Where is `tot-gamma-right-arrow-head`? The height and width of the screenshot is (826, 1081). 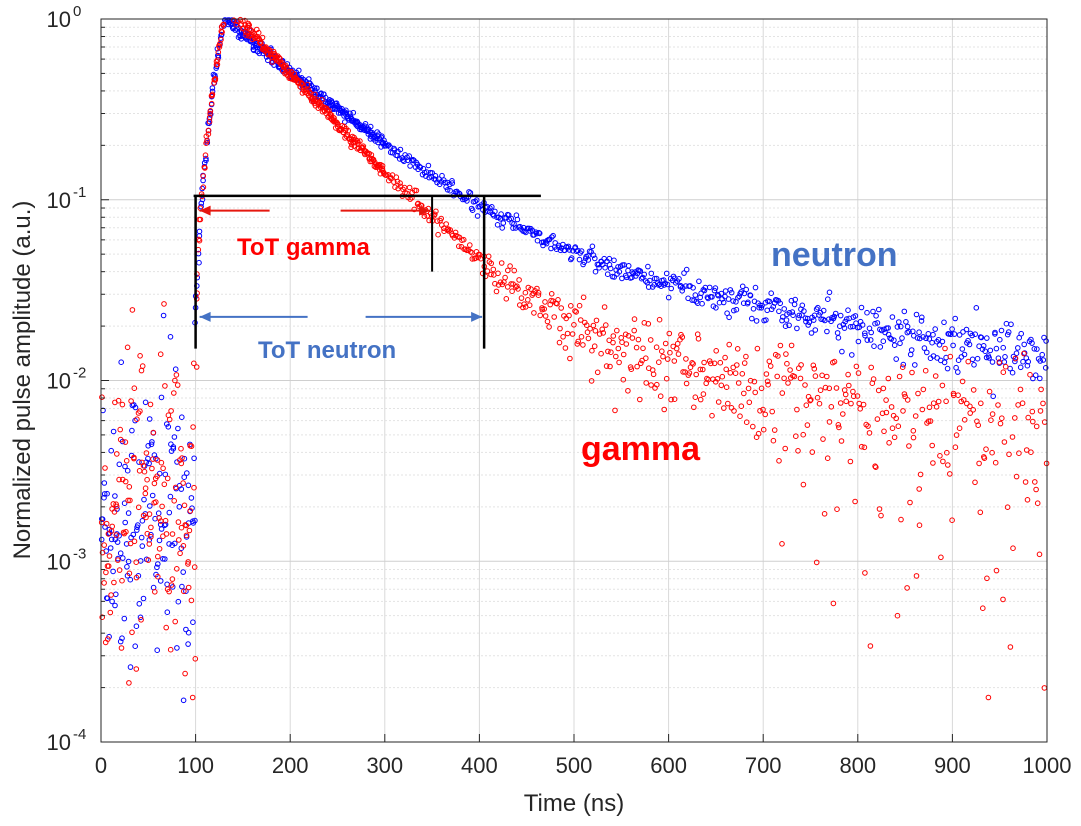
tot-gamma-right-arrow-head is located at coordinates (425, 210).